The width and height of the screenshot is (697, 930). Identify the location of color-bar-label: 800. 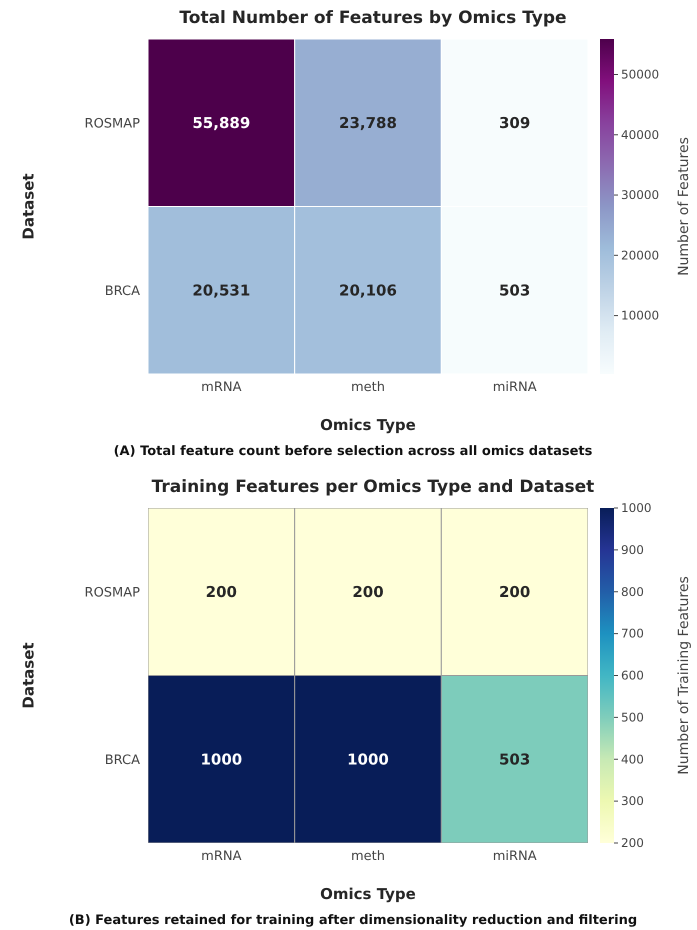
(632, 591).